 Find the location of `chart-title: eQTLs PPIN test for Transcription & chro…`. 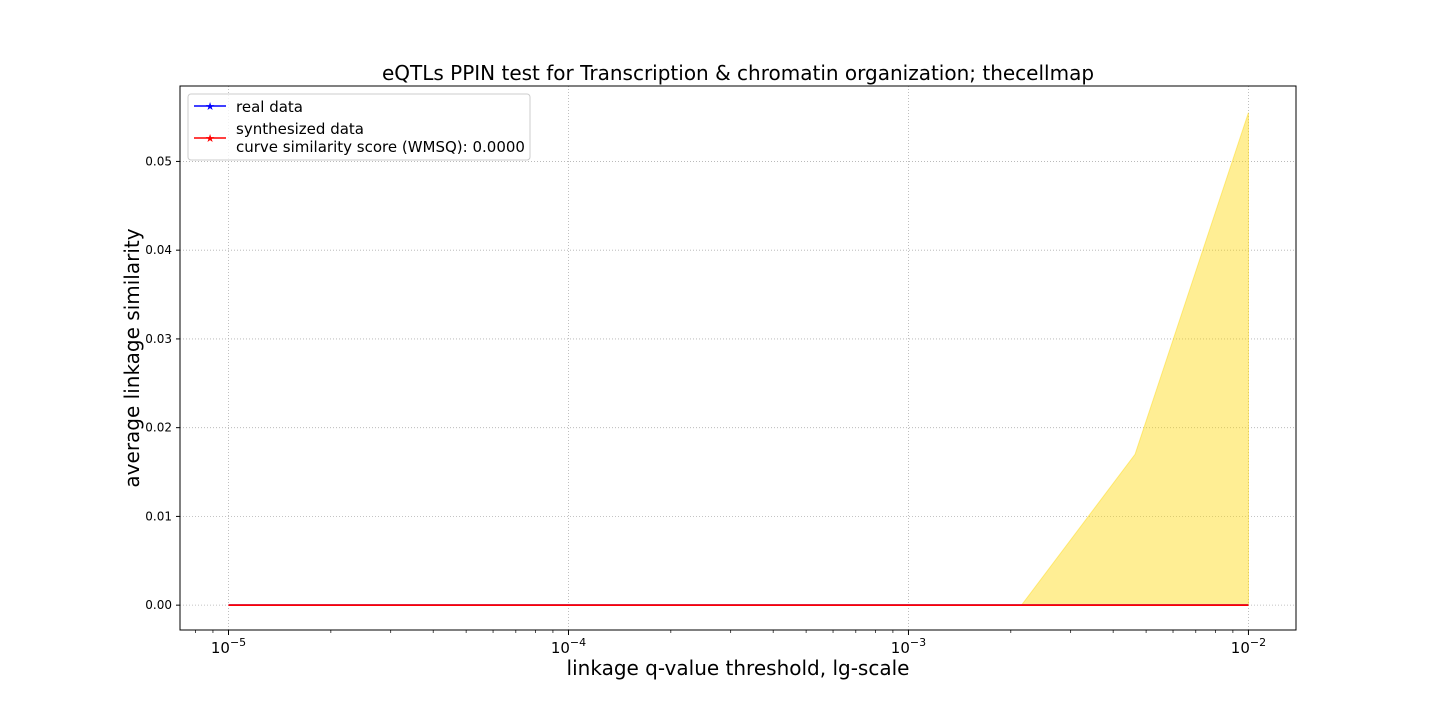

chart-title: eQTLs PPIN test for Transcription & chro… is located at coordinates (738, 73).